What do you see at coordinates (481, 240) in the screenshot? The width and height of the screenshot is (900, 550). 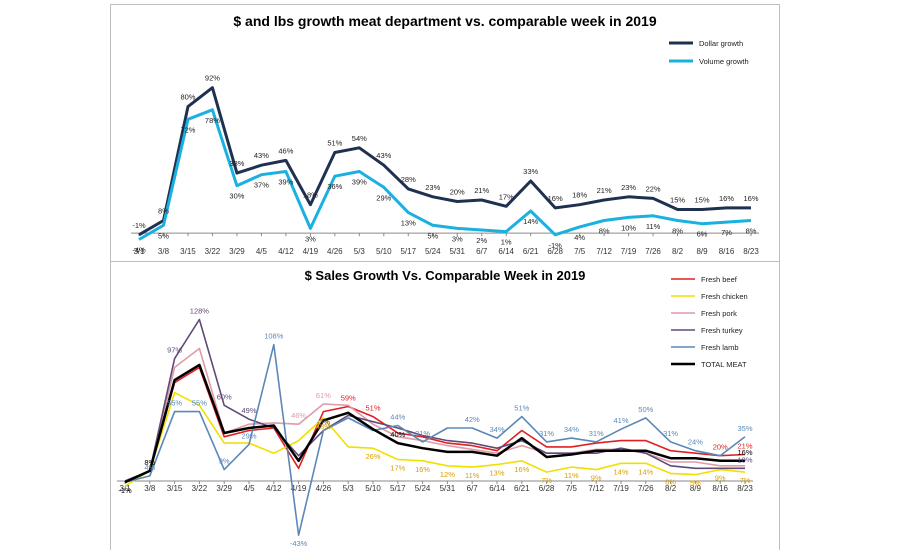 I see `data-label: 2%` at bounding box center [481, 240].